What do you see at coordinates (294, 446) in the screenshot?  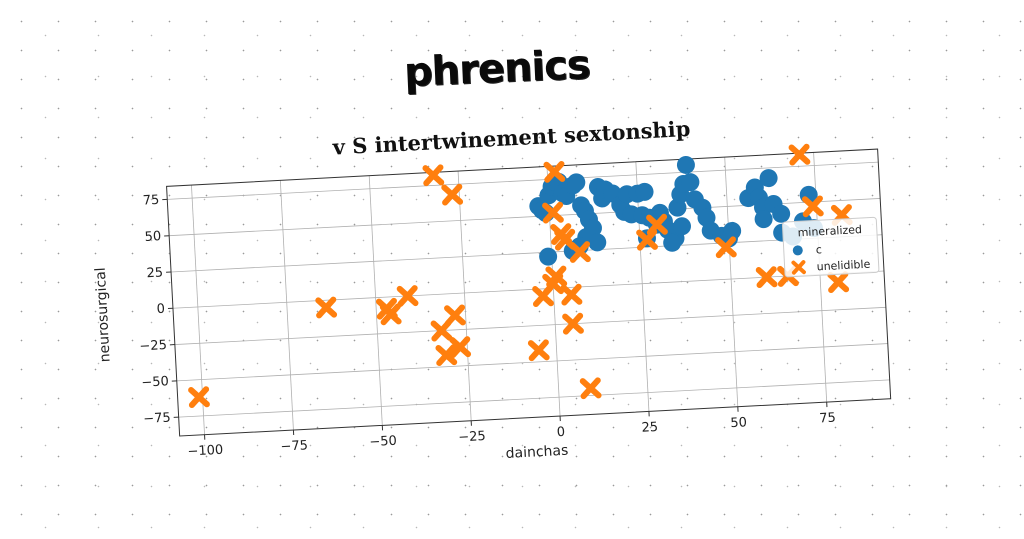 I see `x-tick-label: −75` at bounding box center [294, 446].